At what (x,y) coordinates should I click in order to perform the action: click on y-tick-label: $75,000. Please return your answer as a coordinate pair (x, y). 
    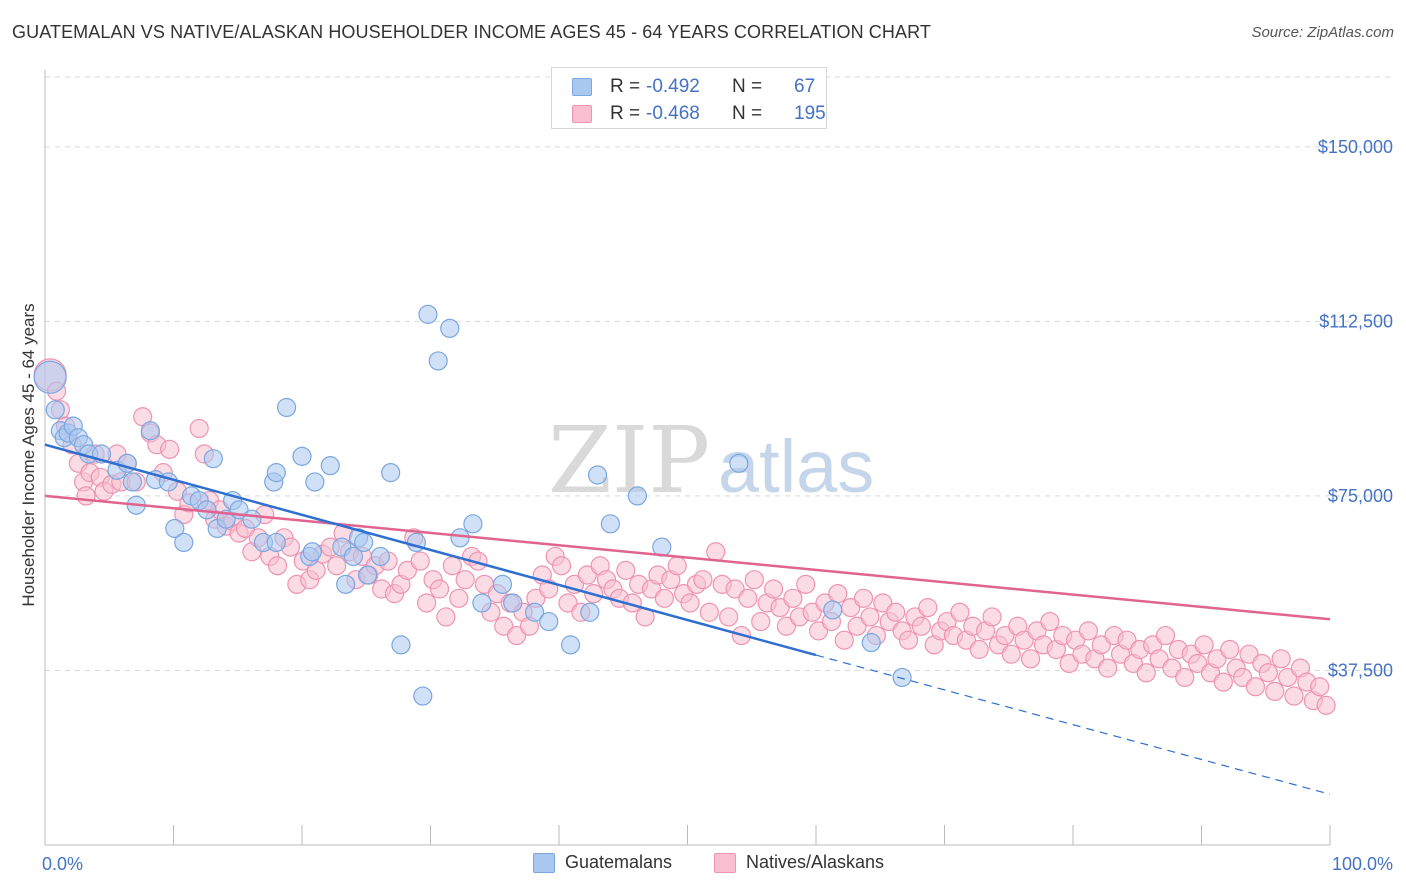
    Looking at the image, I should click on (1360, 496).